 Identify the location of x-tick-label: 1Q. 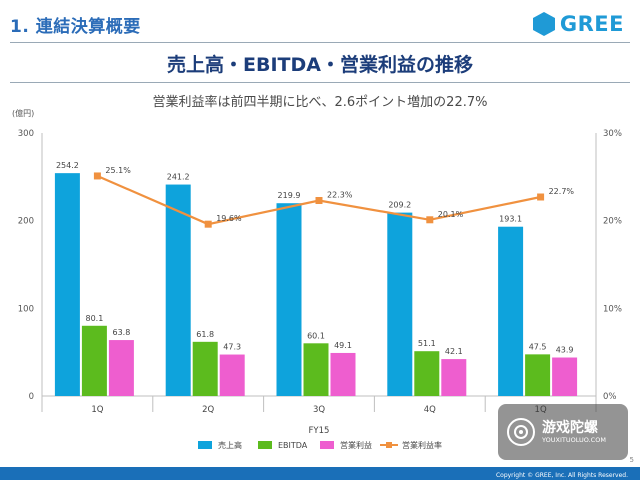
(97, 410).